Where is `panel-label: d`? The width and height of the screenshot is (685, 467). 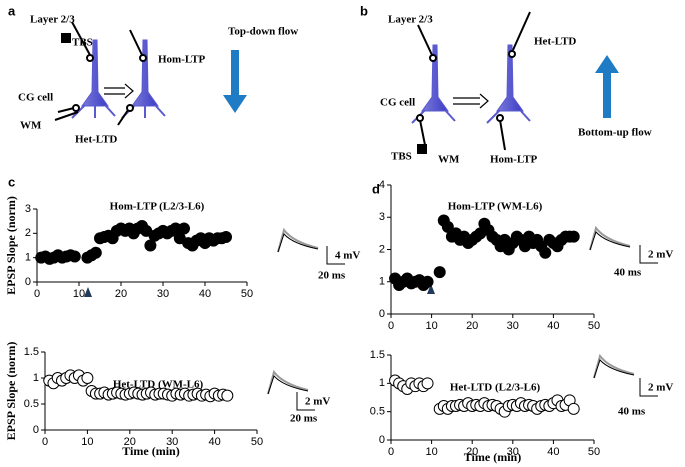 panel-label: d is located at coordinates (376, 188).